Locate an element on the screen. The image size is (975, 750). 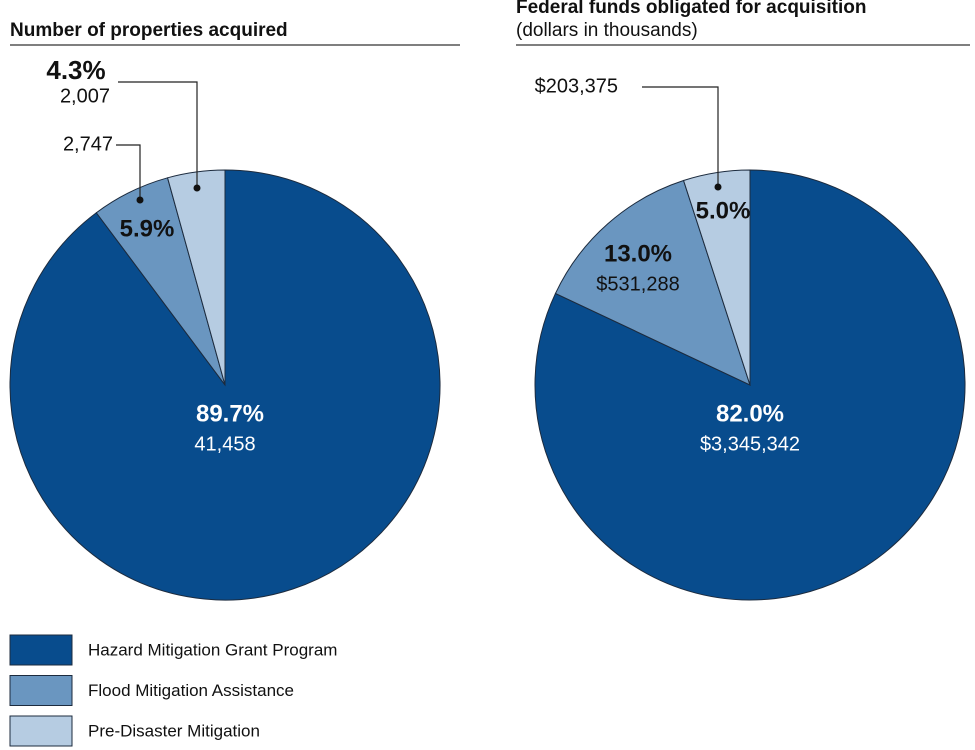
percent-label: 5.0% is located at coordinates (723, 210).